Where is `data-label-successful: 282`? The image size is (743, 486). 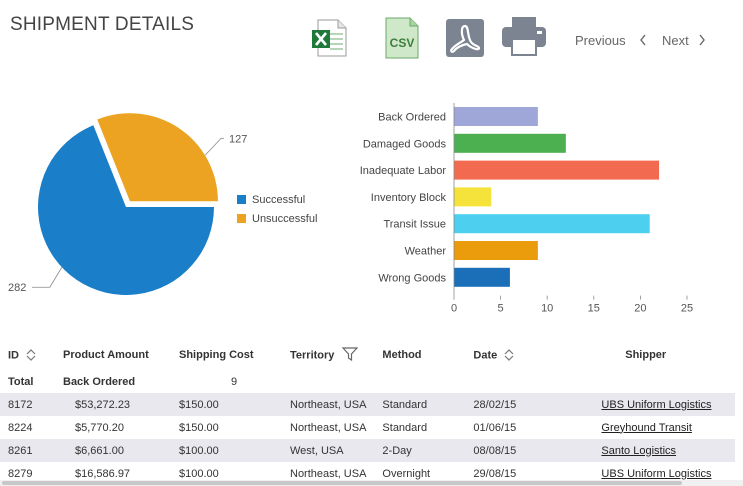 data-label-successful: 282 is located at coordinates (17, 288).